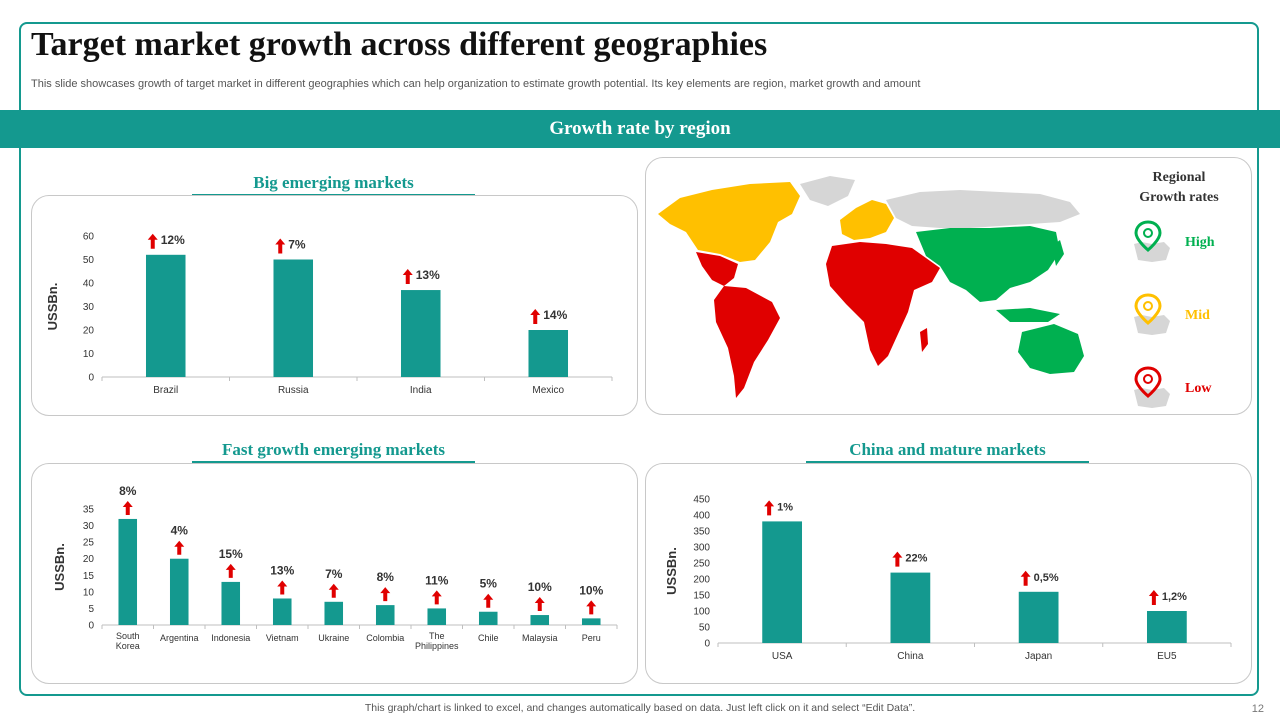 The image size is (1280, 720). What do you see at coordinates (437, 646) in the screenshot?
I see `x-tick-label: Philippines` at bounding box center [437, 646].